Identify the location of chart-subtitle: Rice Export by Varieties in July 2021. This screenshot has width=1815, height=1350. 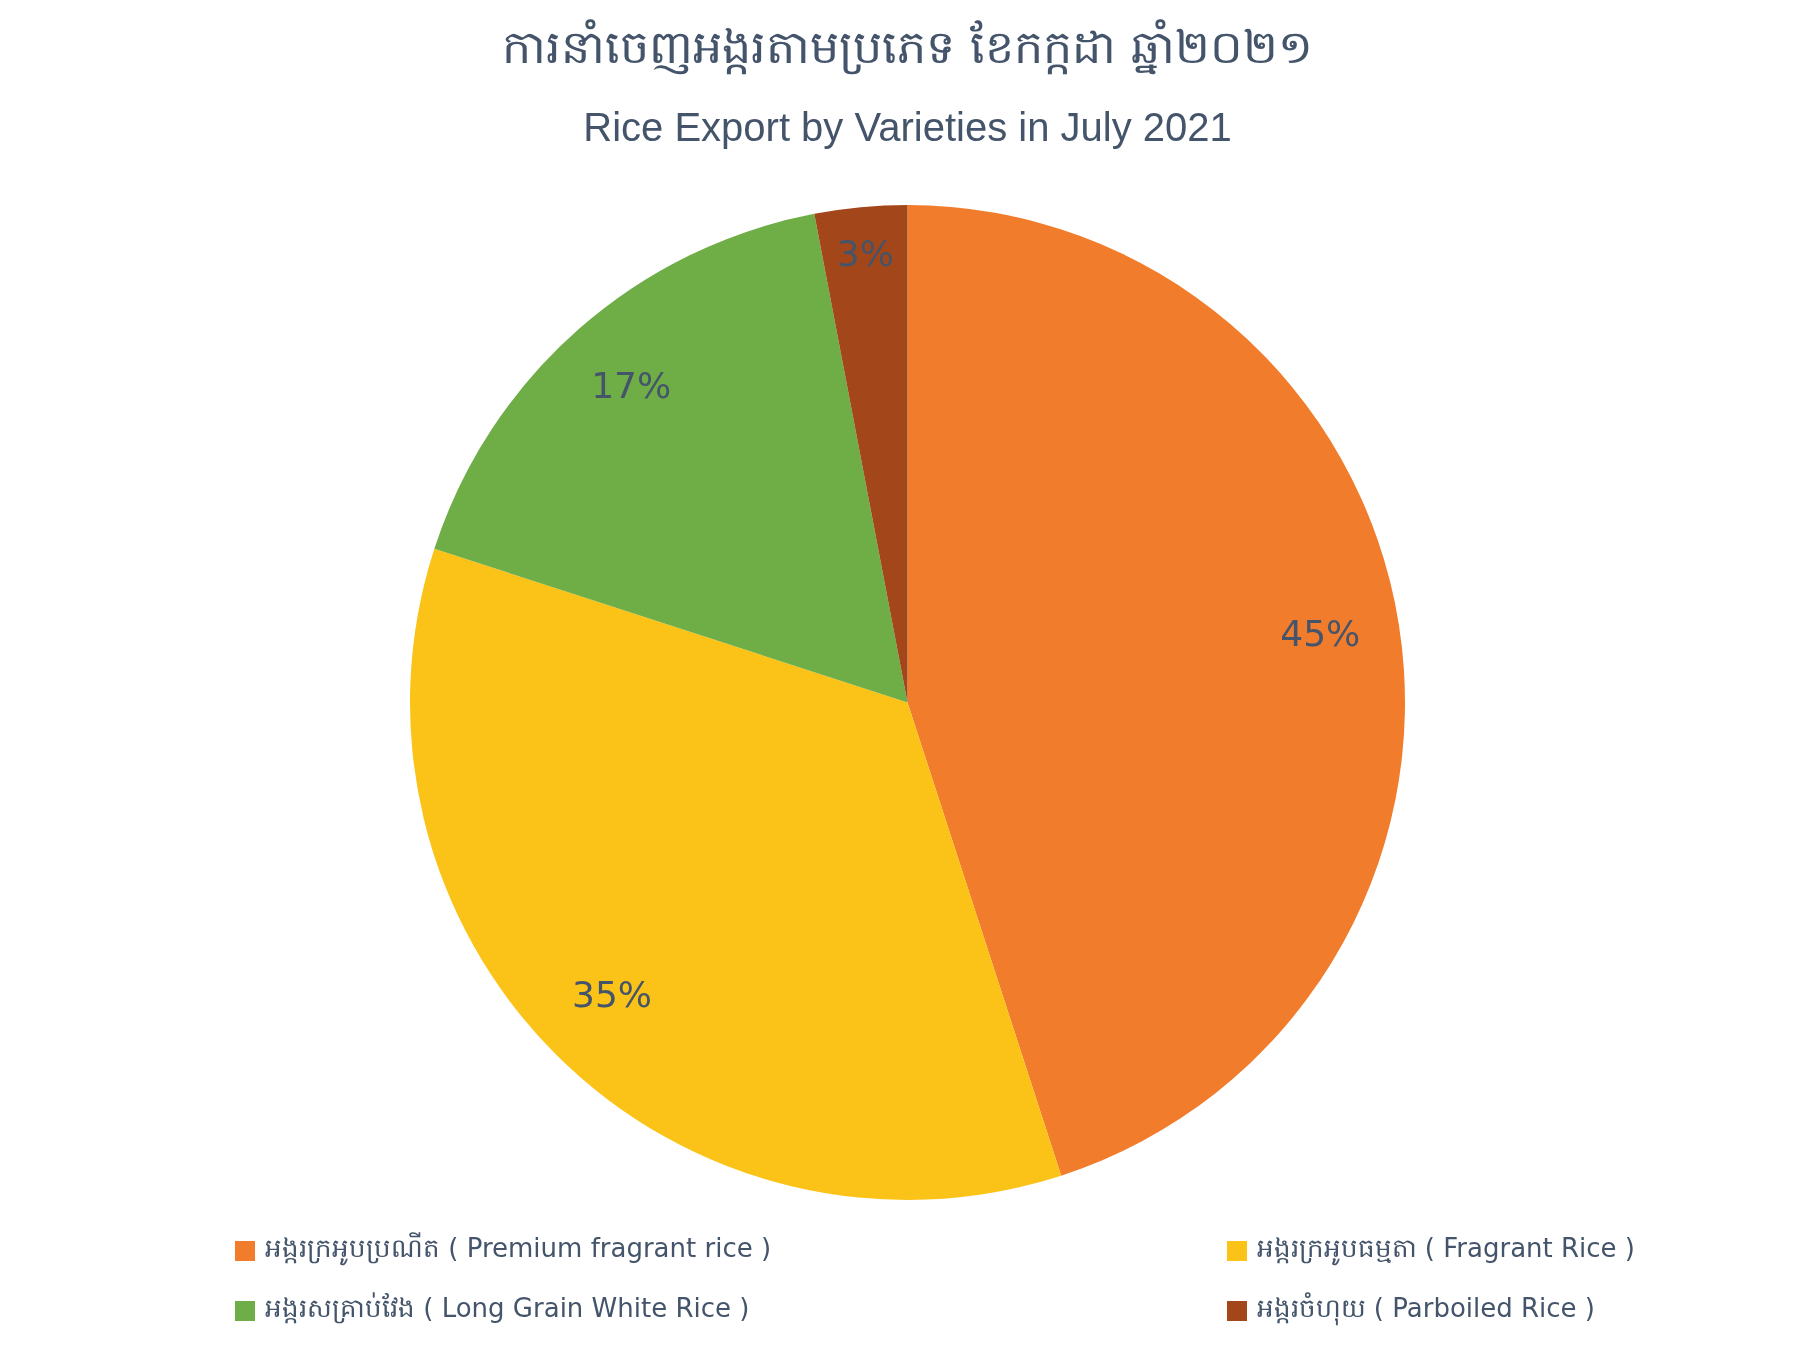
(907, 127).